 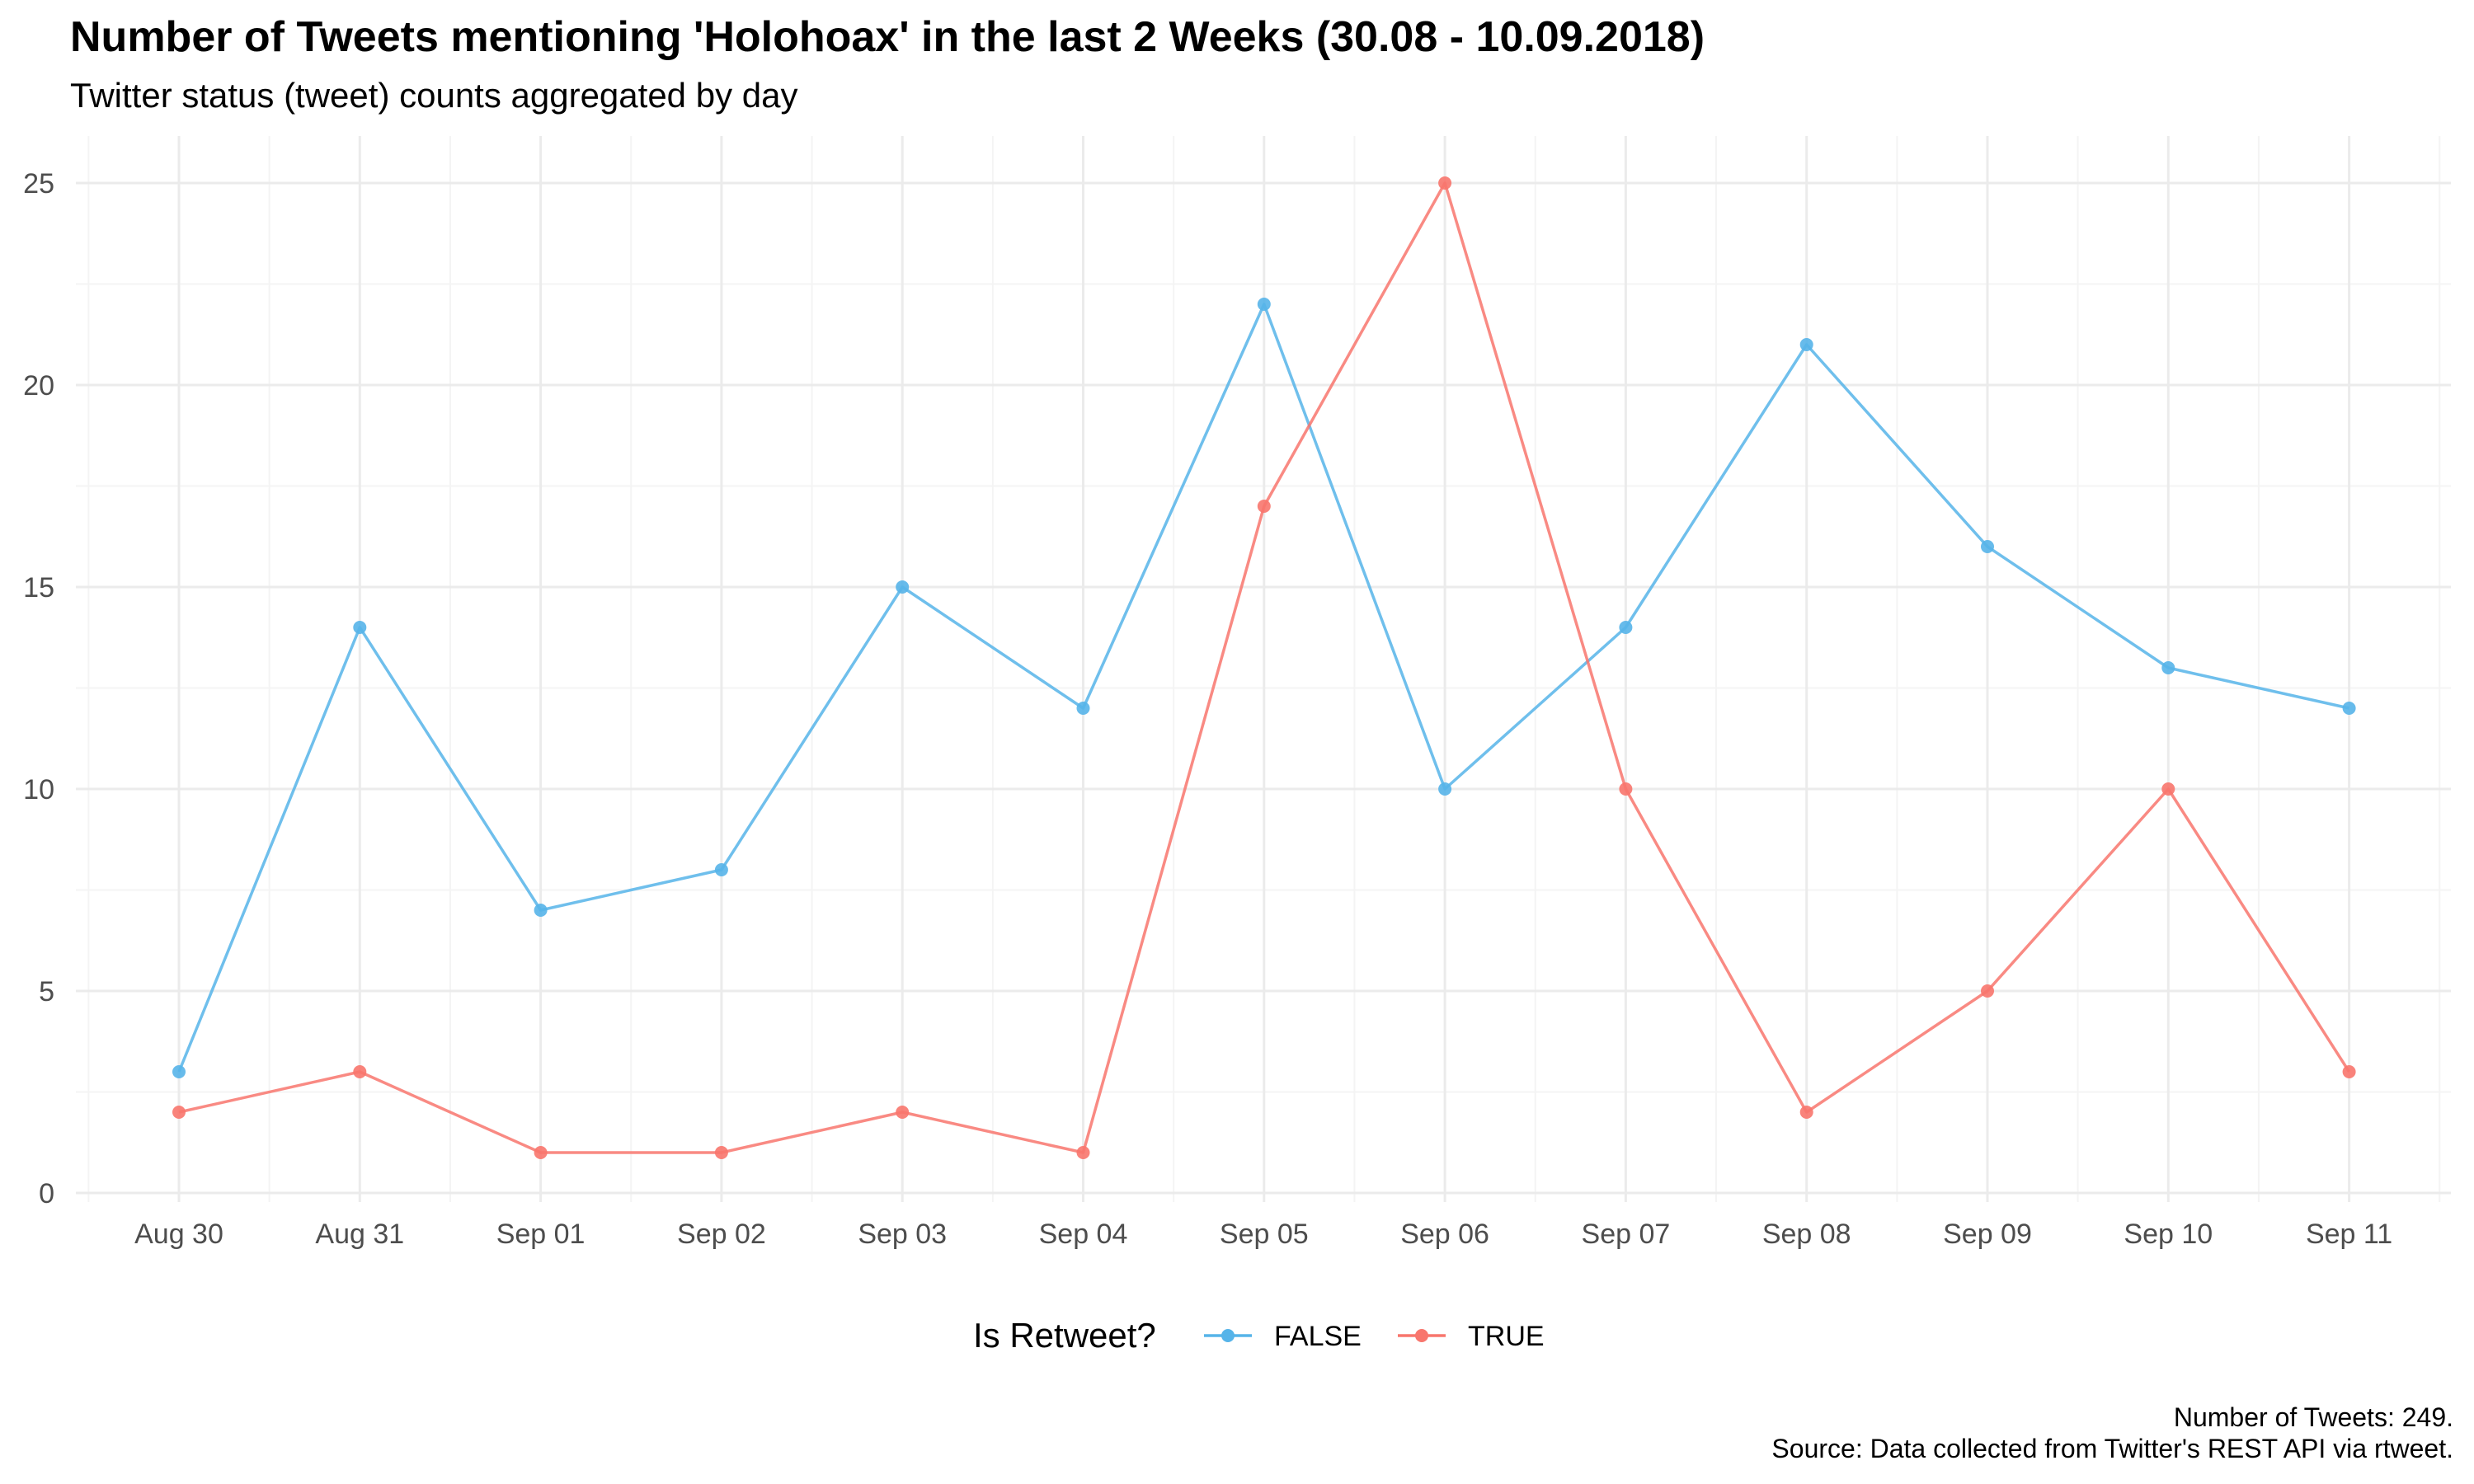 What do you see at coordinates (541, 1234) in the screenshot?
I see `x-tick-label: Sep 01` at bounding box center [541, 1234].